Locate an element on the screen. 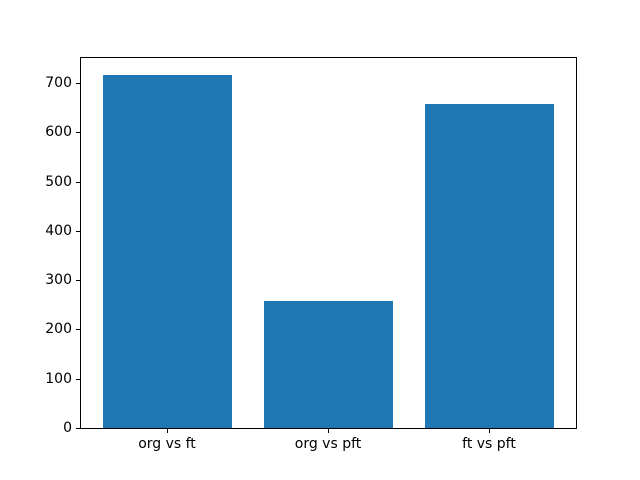 This screenshot has height=480, width=640. y-tick-label: 700 is located at coordinates (58, 83).